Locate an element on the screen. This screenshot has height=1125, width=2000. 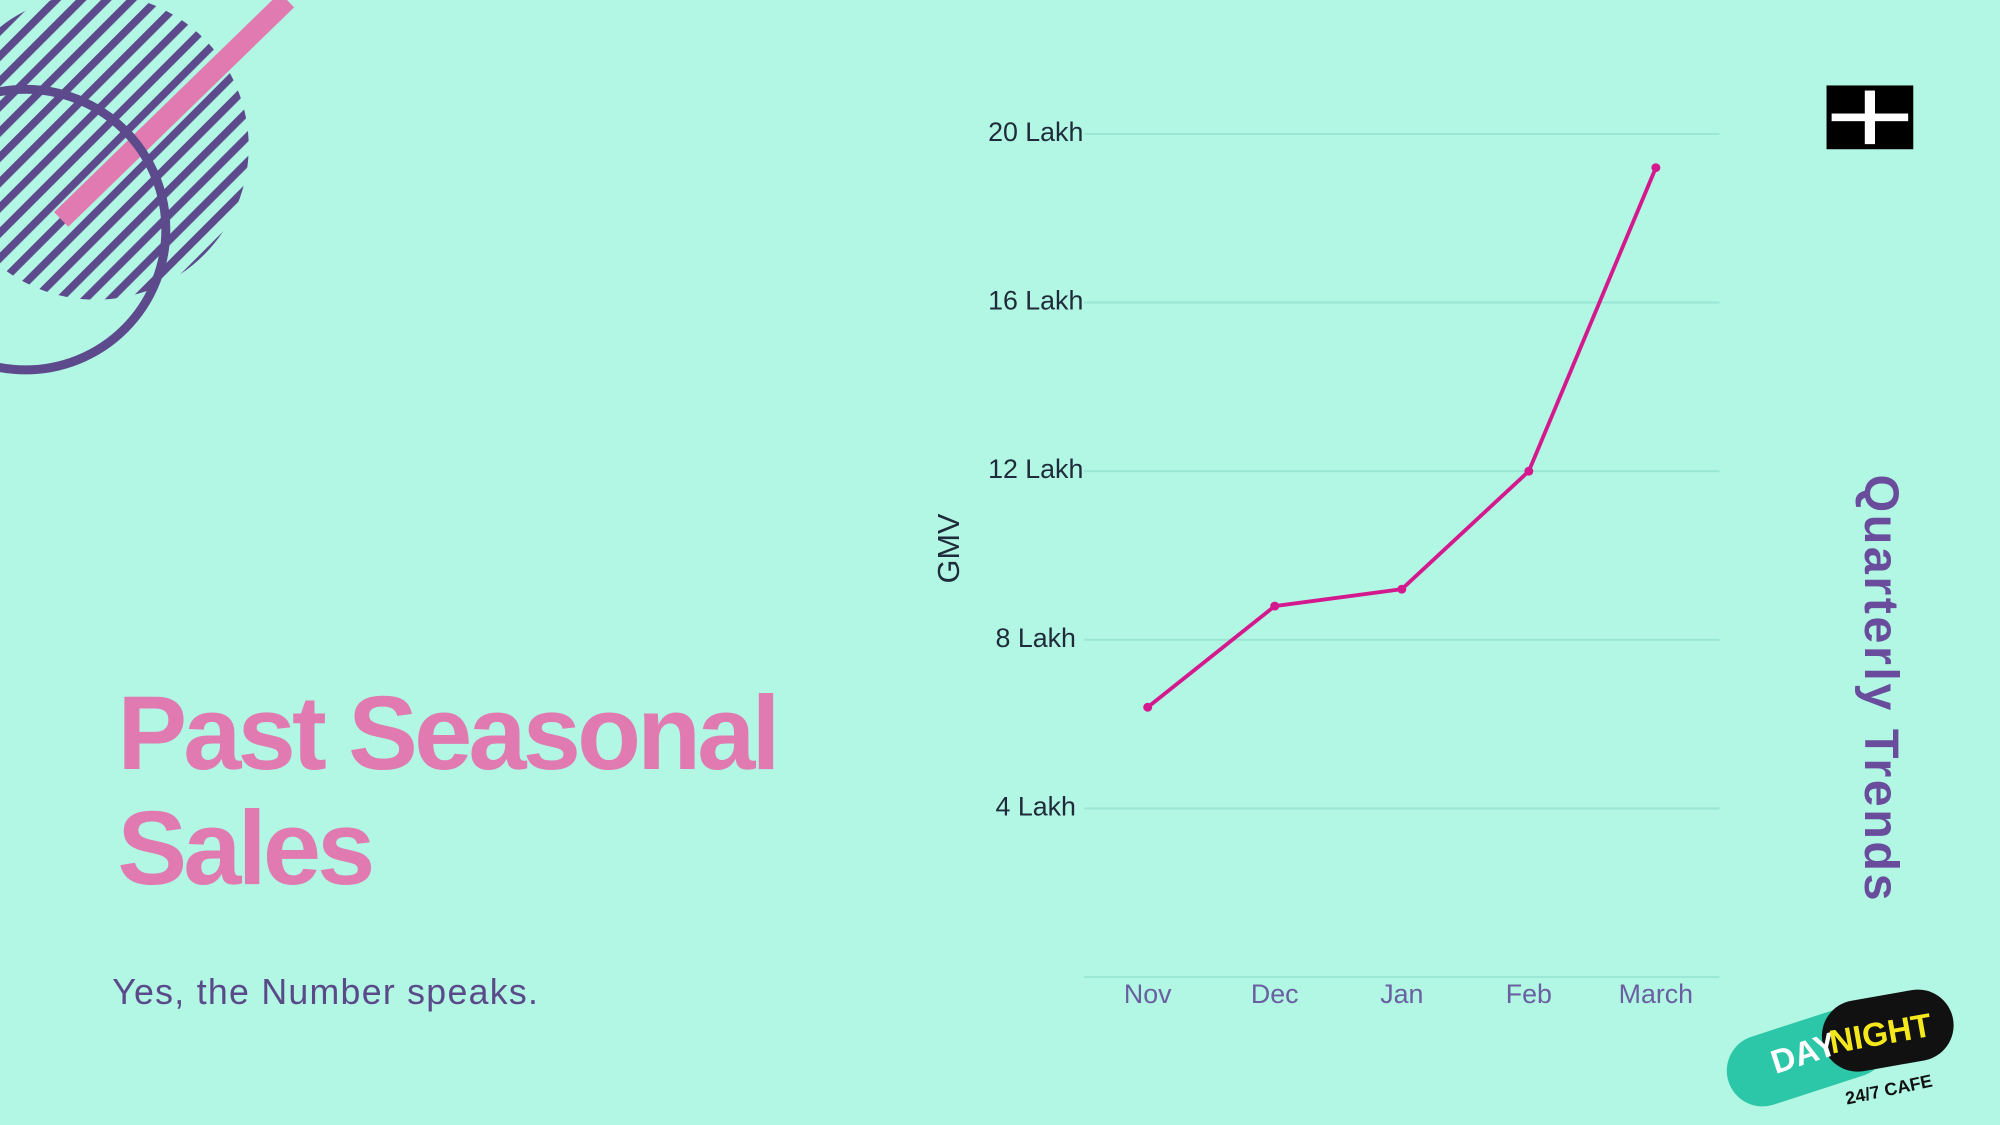
y-tick-label: 20 Lakh is located at coordinates (1035, 132).